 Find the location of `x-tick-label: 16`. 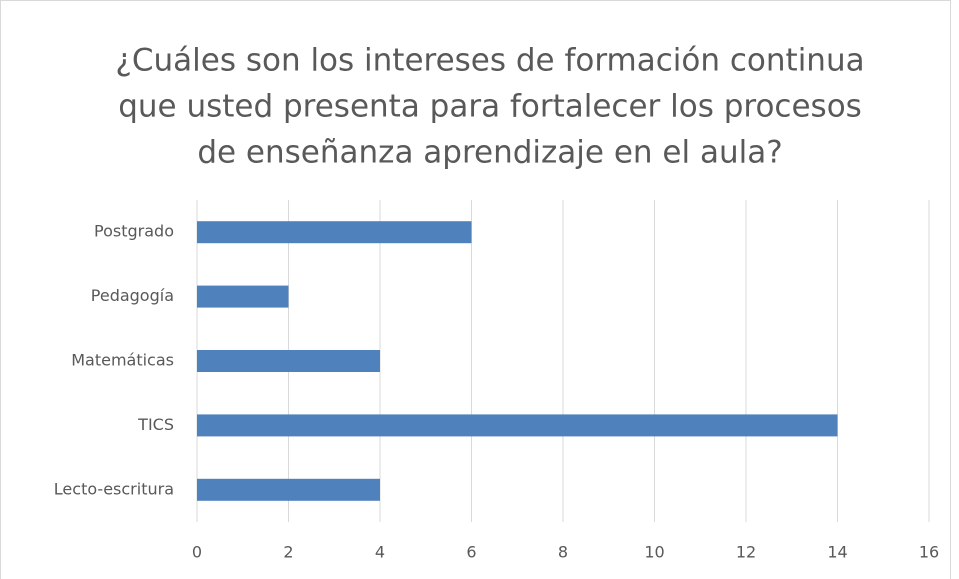

x-tick-label: 16 is located at coordinates (929, 552).